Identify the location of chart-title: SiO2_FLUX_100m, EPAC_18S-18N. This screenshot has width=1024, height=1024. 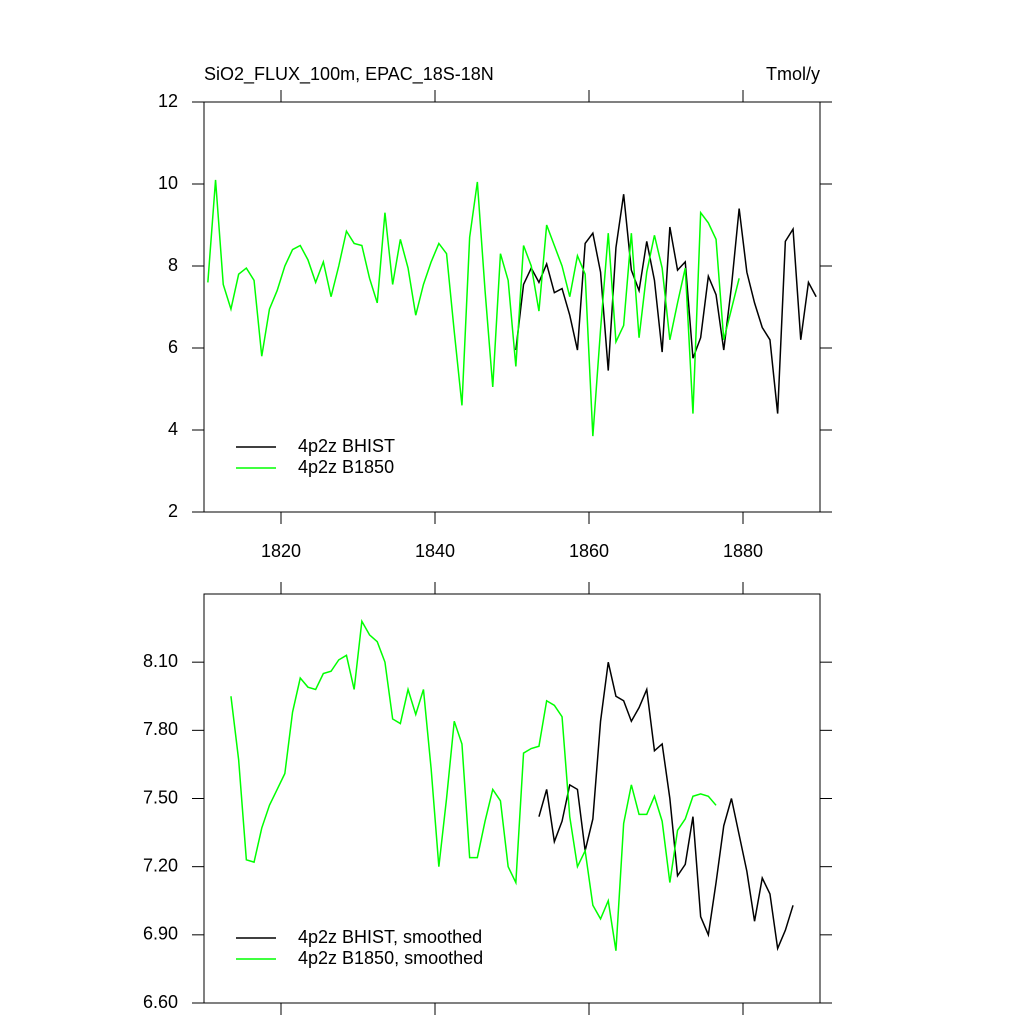
(349, 74).